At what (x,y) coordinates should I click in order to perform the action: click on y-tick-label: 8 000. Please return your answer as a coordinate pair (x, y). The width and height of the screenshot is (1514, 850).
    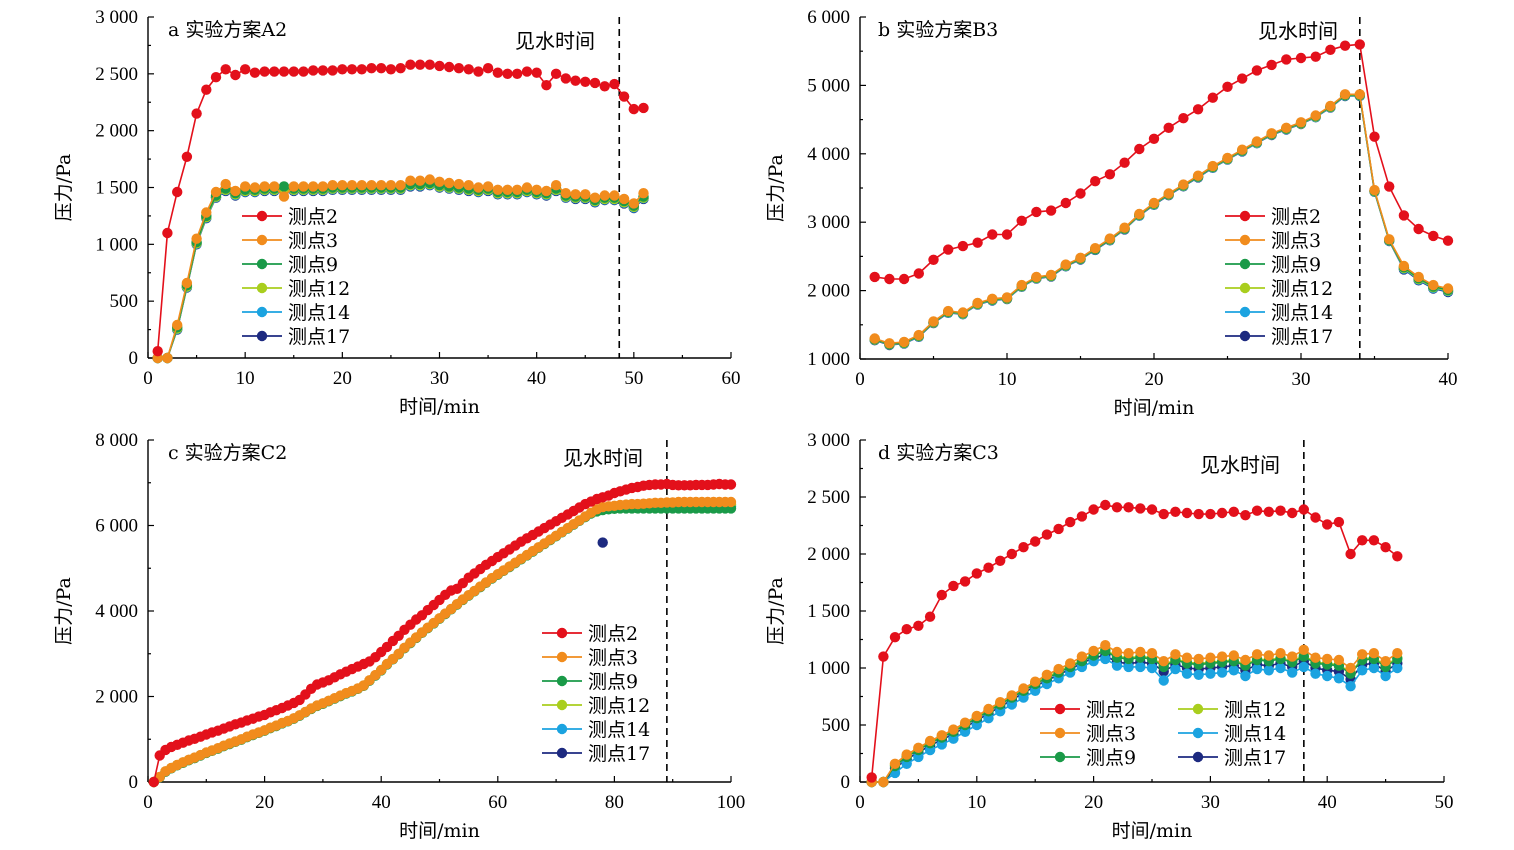
    Looking at the image, I should click on (116, 440).